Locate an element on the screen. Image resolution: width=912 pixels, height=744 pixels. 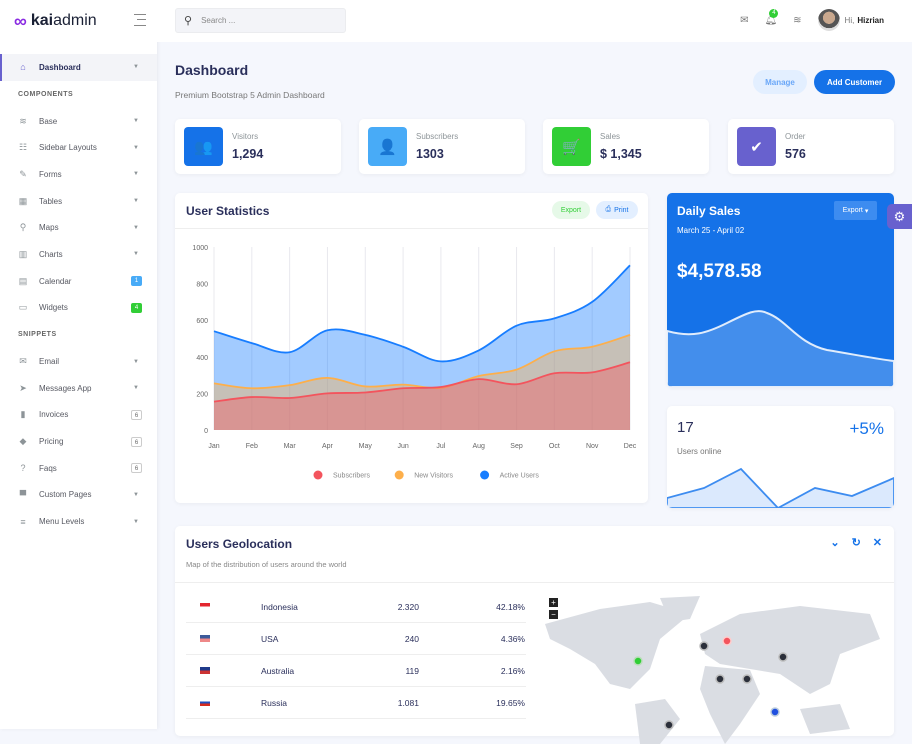
x-tick-label: Oct is located at coordinates (554, 446).